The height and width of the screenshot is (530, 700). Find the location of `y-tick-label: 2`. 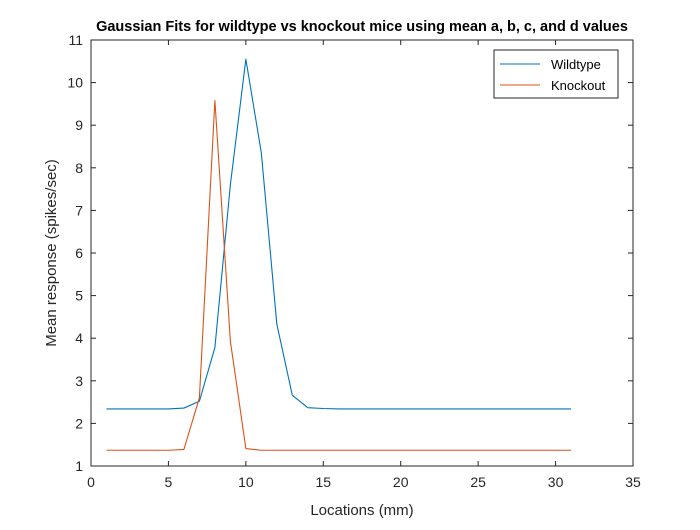

y-tick-label: 2 is located at coordinates (79, 423).